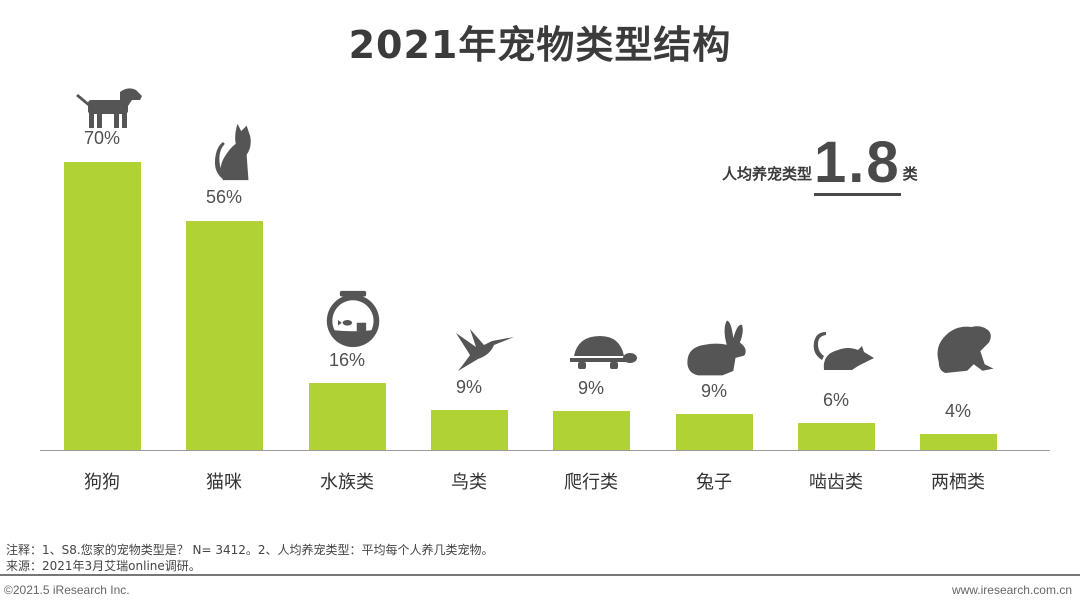  Describe the element at coordinates (603, 352) in the screenshot. I see `turtle-icon` at that location.